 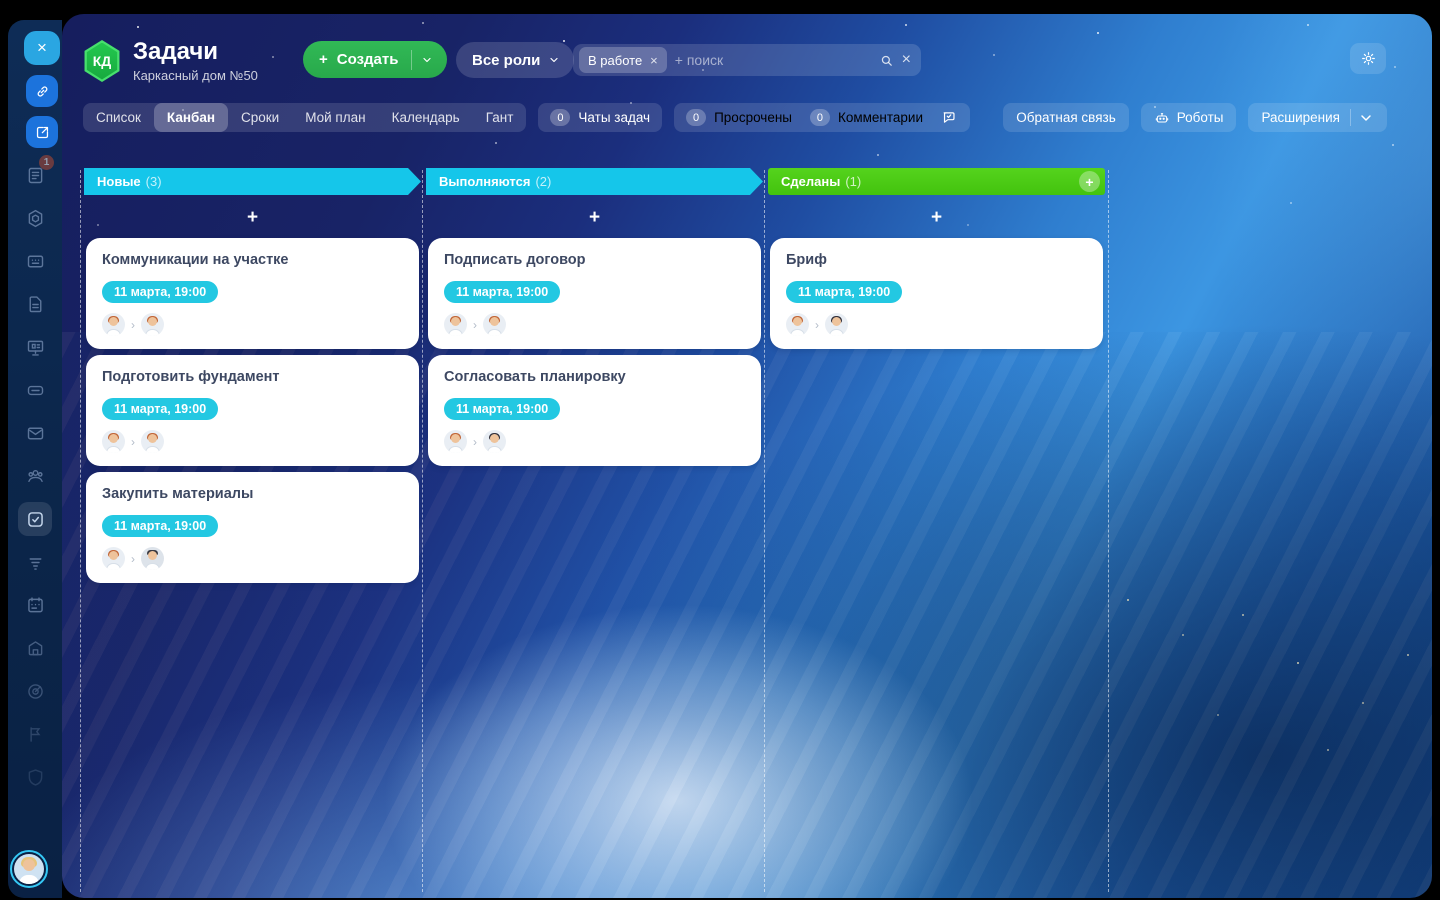 What do you see at coordinates (35, 734) in the screenshot?
I see `flag-icon` at bounding box center [35, 734].